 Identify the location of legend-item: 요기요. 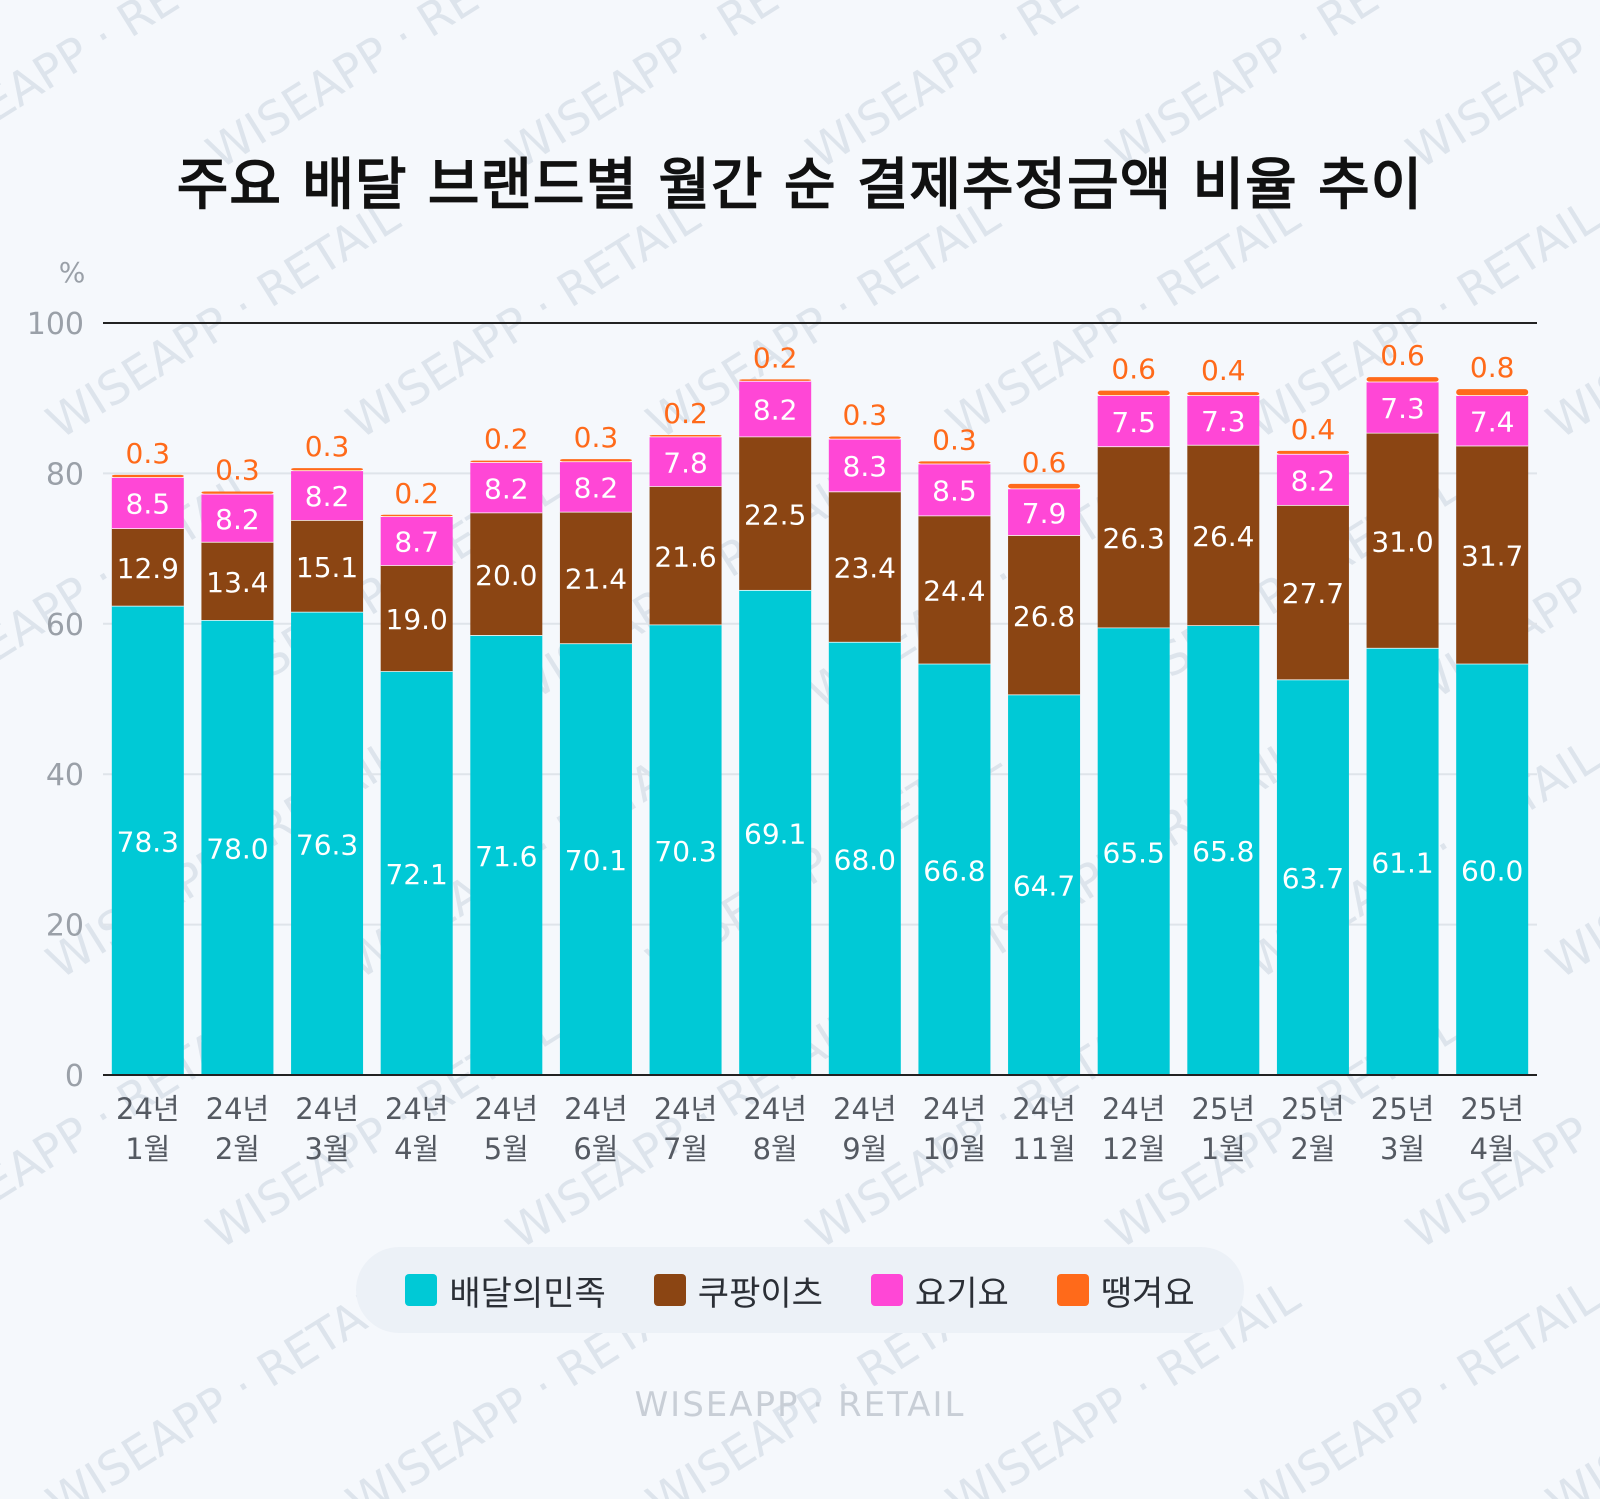
(939, 1290).